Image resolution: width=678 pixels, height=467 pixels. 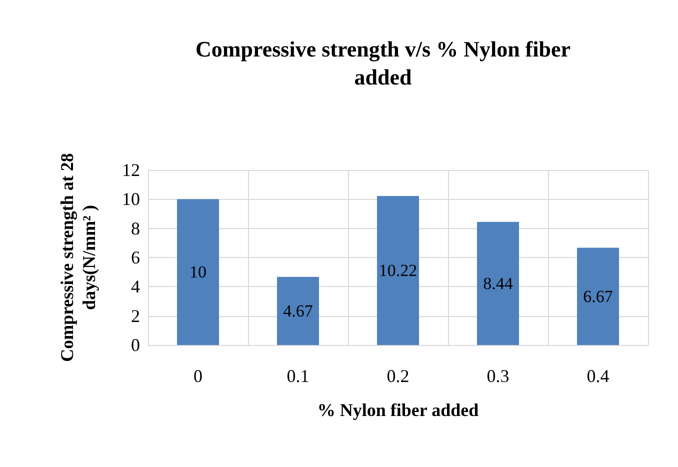 I want to click on y-tick-label: 6, so click(x=135, y=258).